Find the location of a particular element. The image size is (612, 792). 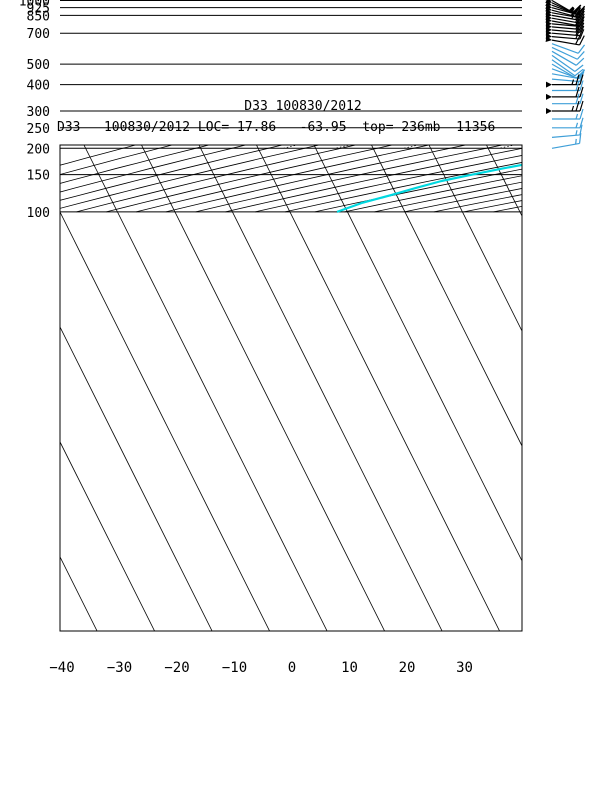

temperature-tick-label: −40 is located at coordinates (61, 668).